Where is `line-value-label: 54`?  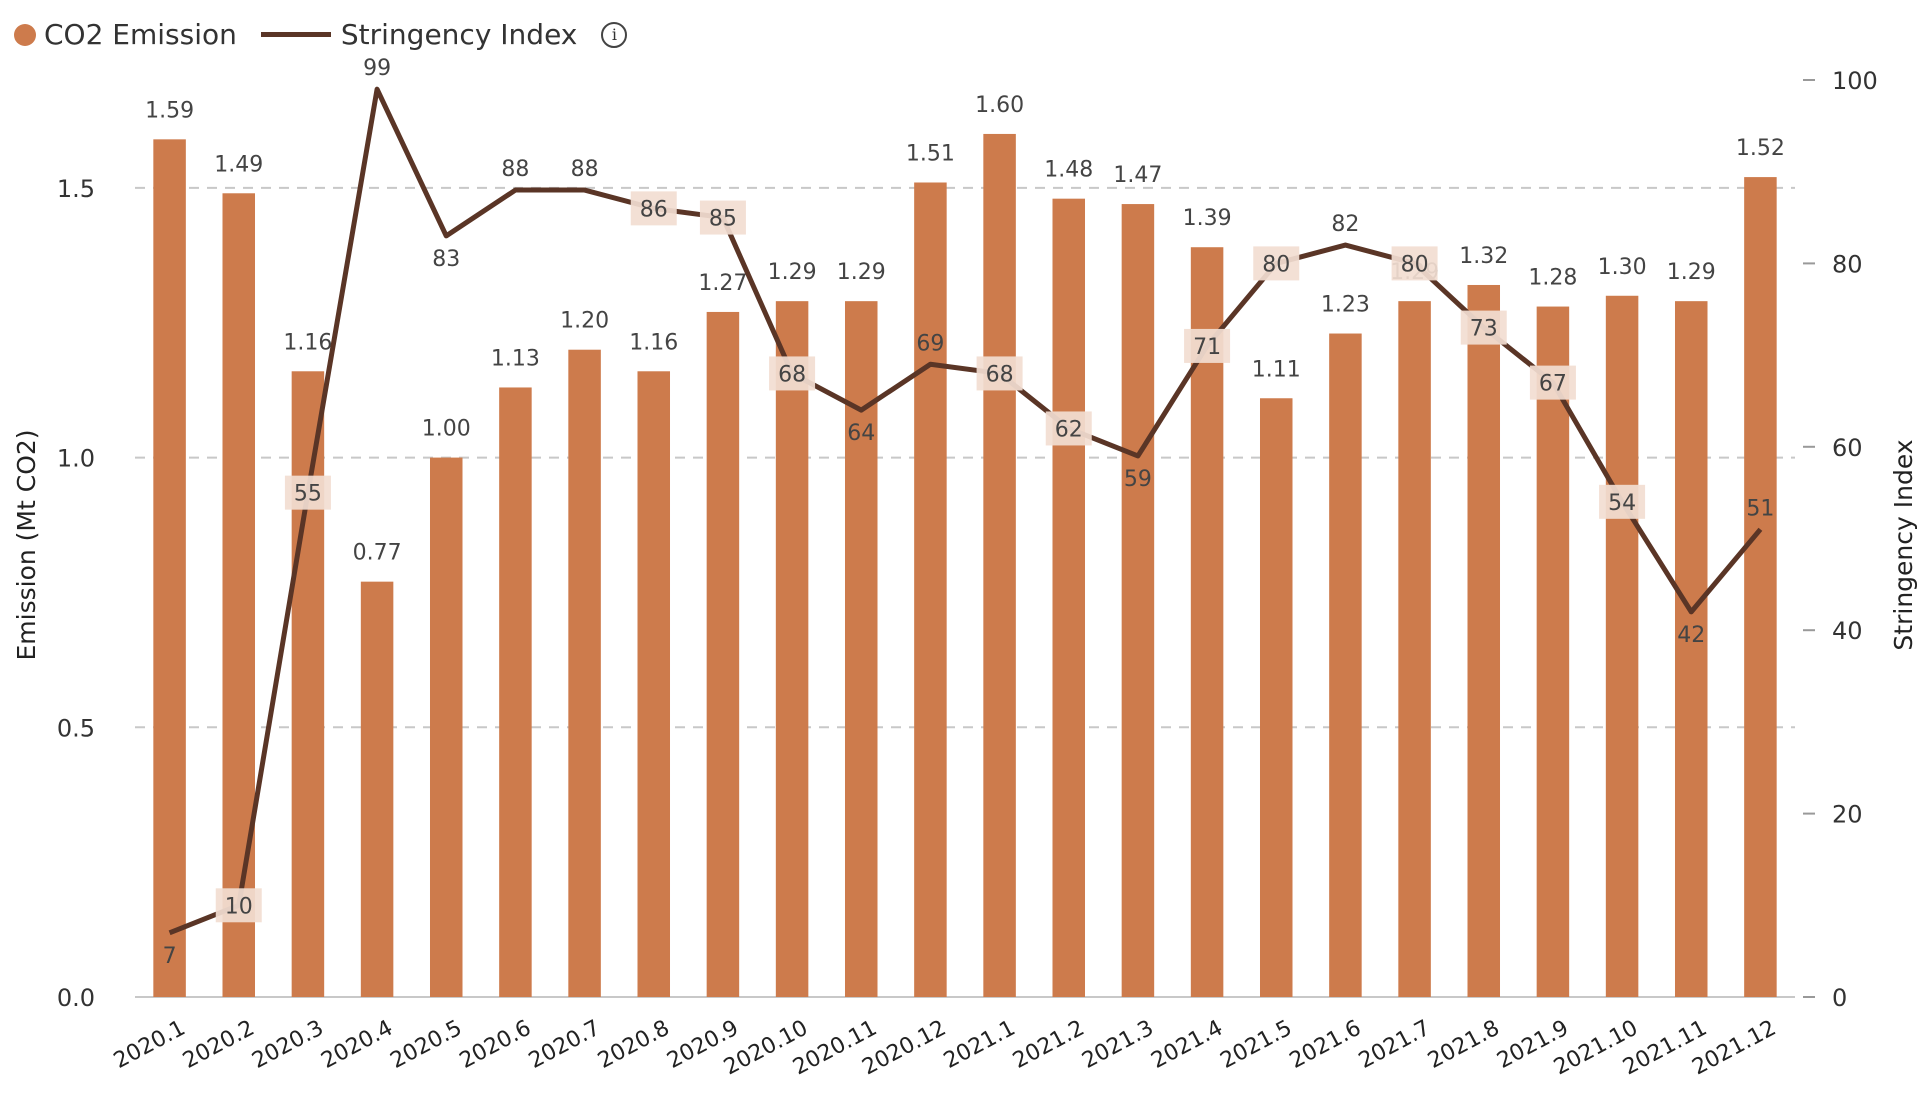 line-value-label: 54 is located at coordinates (1622, 503).